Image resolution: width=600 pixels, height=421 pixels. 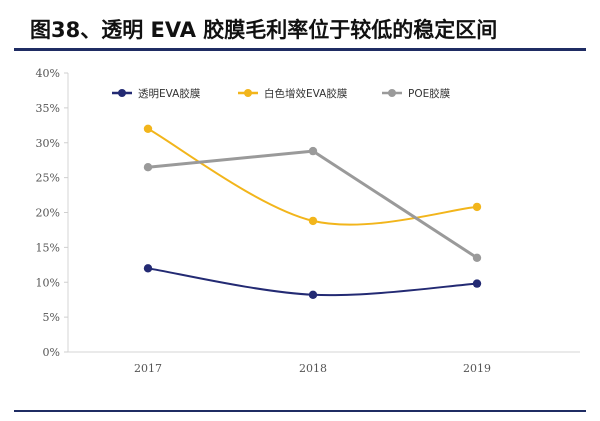 What do you see at coordinates (300, 49) in the screenshot?
I see `title-underline` at bounding box center [300, 49].